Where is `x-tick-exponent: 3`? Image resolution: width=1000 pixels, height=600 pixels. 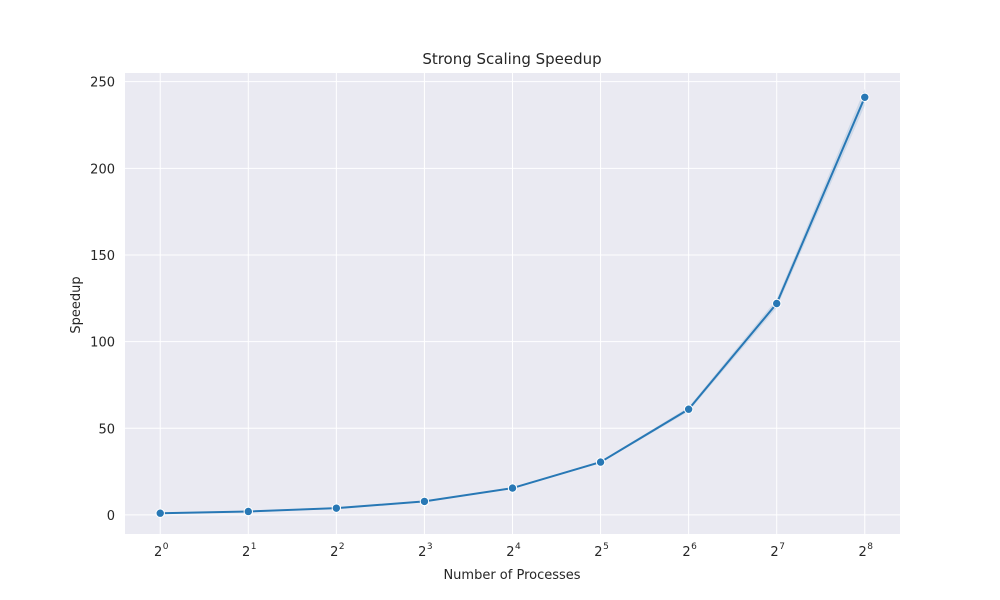
x-tick-exponent: 3 is located at coordinates (430, 547).